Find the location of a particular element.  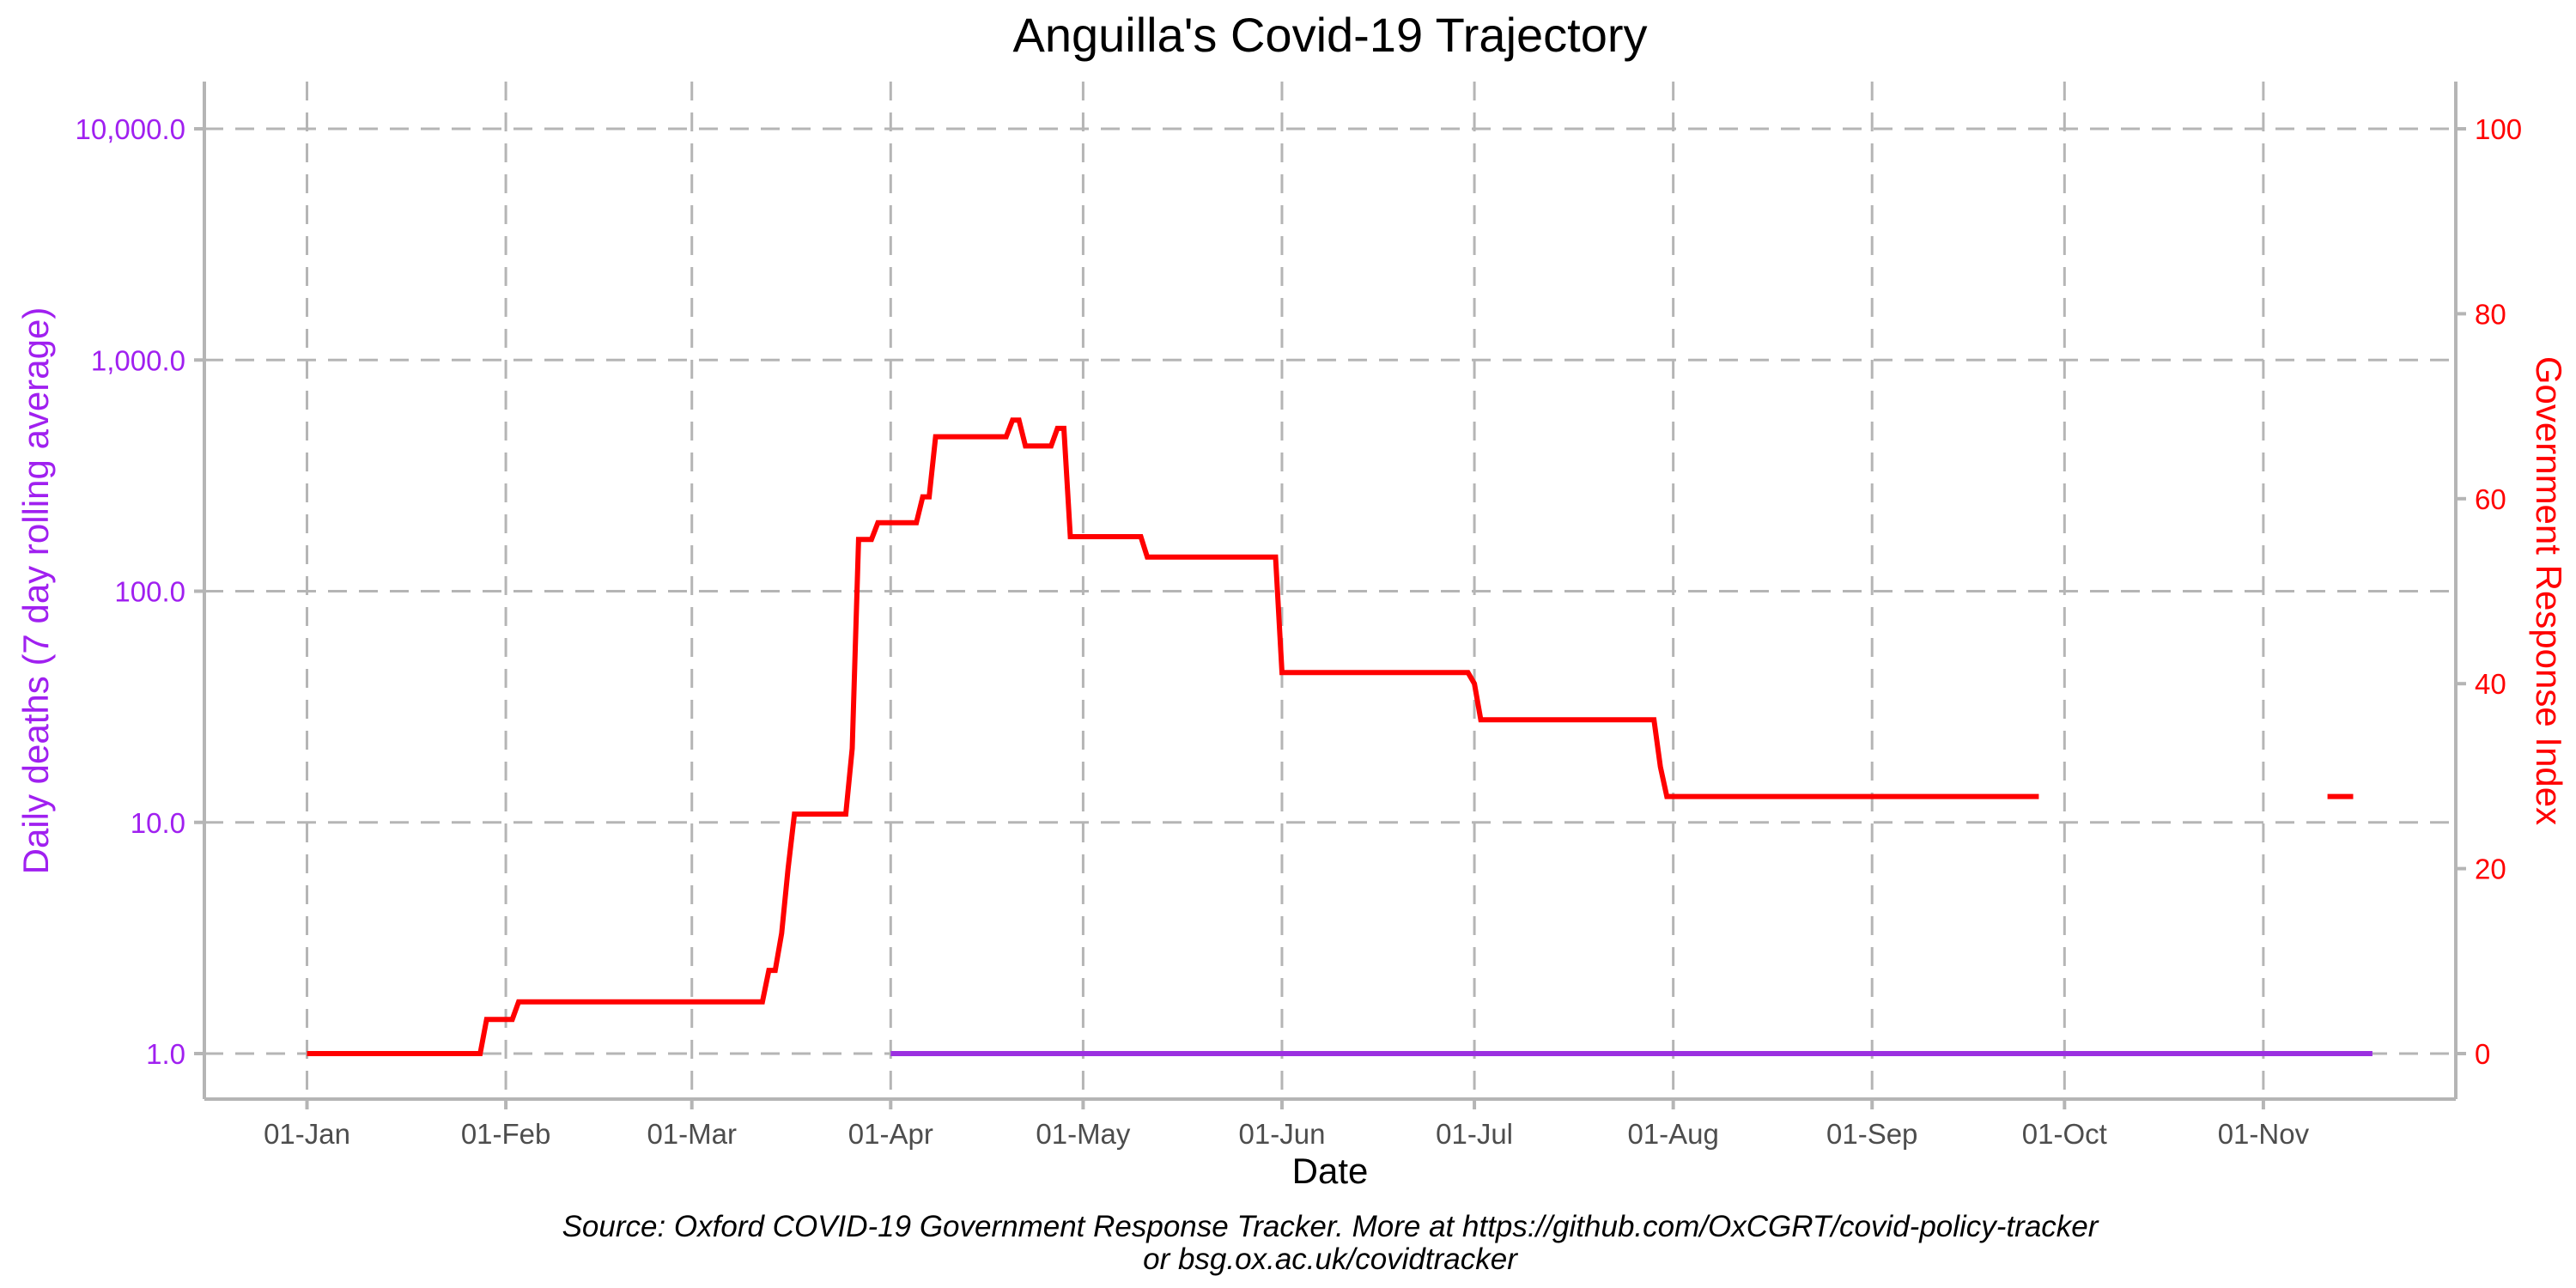

x-tick-label: 01-Jul is located at coordinates (1474, 1134).